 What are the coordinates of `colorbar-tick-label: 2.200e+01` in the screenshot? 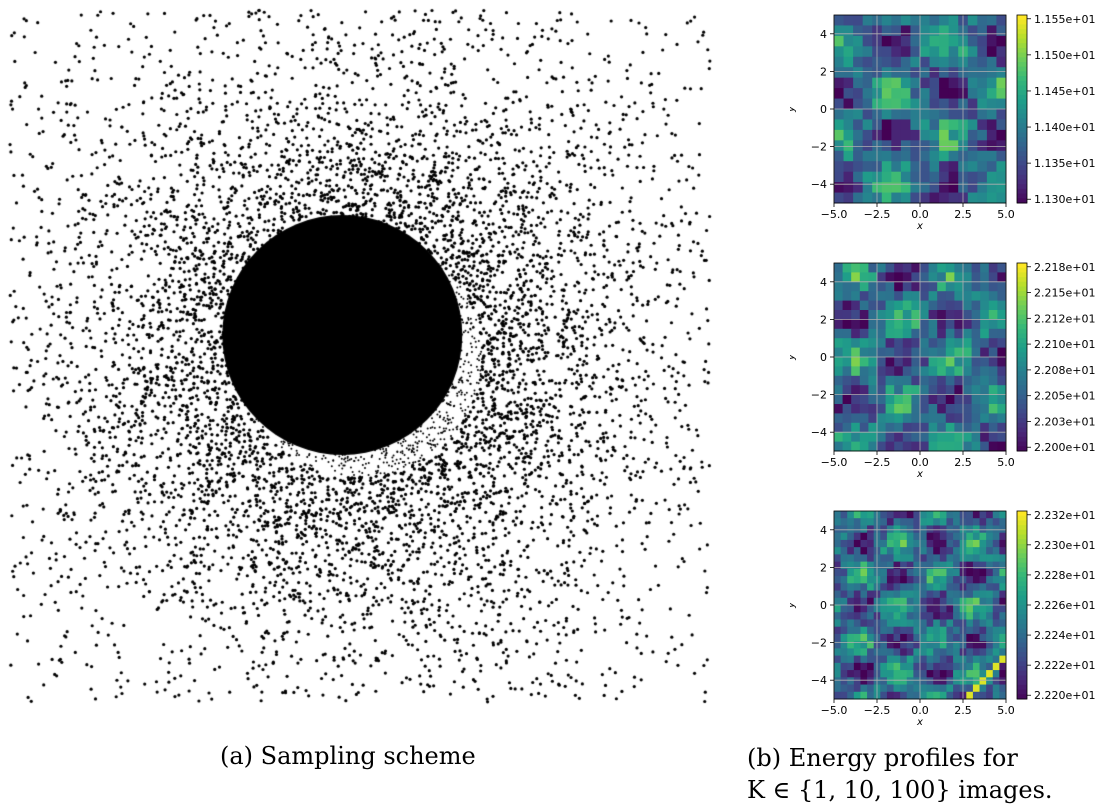 It's located at (1064, 447).